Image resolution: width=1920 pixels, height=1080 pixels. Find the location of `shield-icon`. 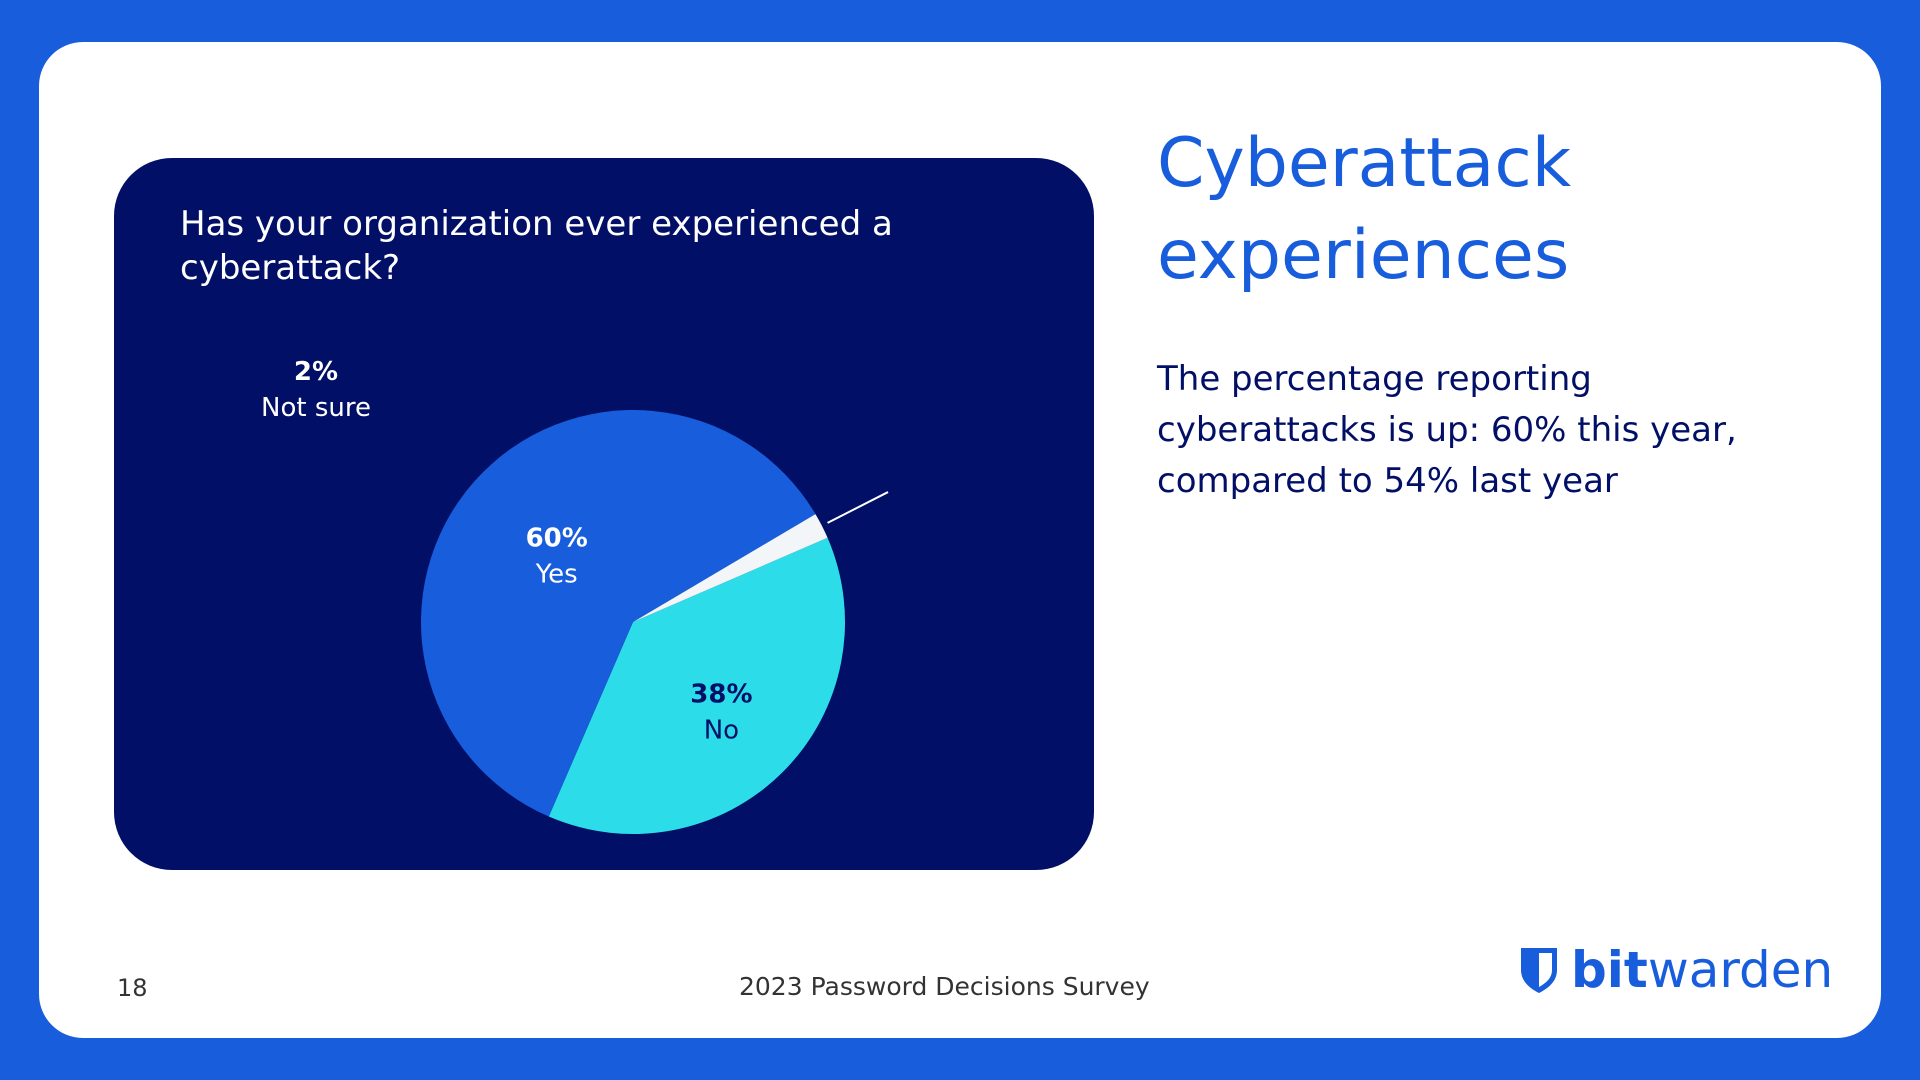

shield-icon is located at coordinates (1539, 970).